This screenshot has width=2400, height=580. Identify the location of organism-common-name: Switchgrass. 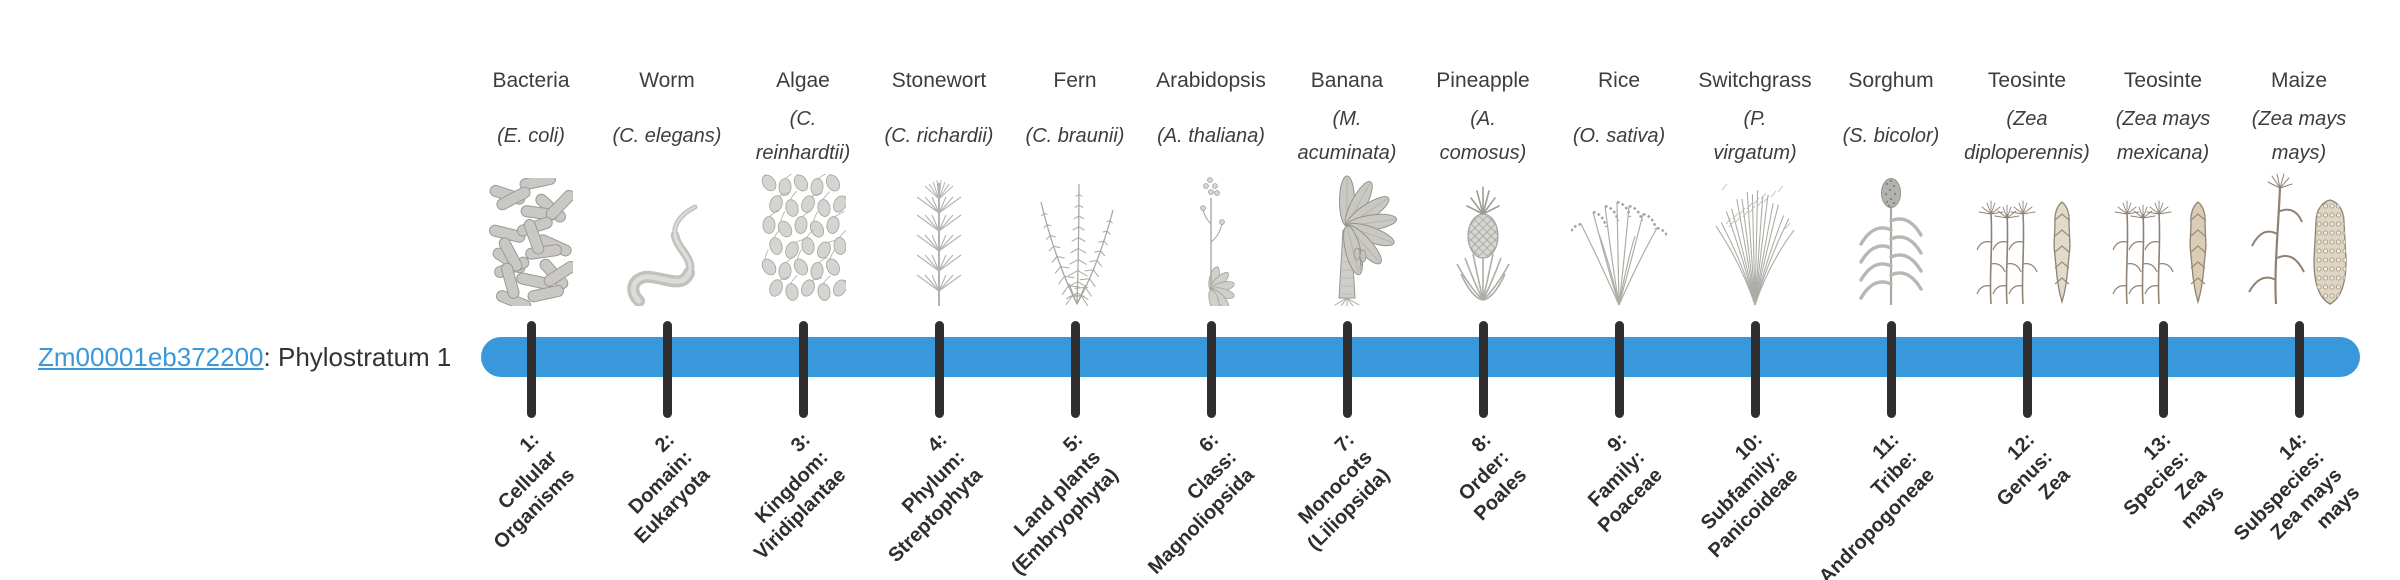
(1755, 80).